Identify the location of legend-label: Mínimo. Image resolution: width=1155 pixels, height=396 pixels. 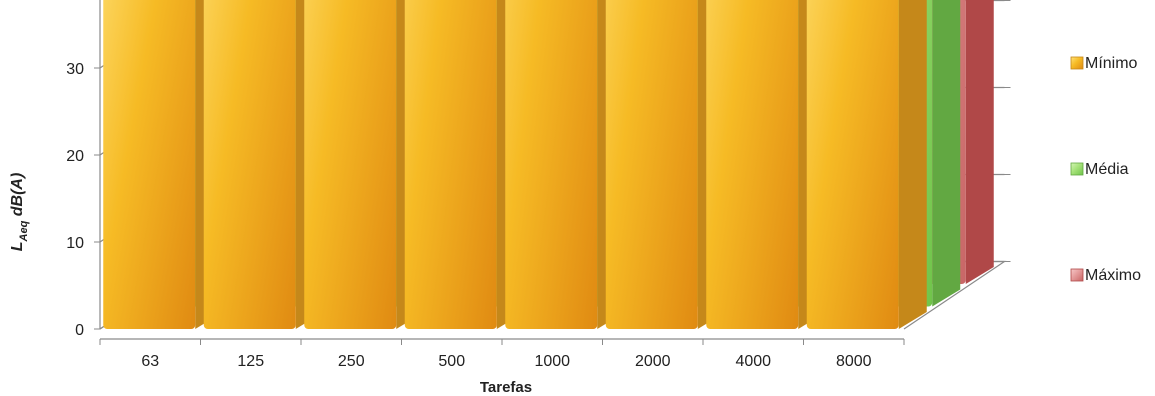
(1111, 63).